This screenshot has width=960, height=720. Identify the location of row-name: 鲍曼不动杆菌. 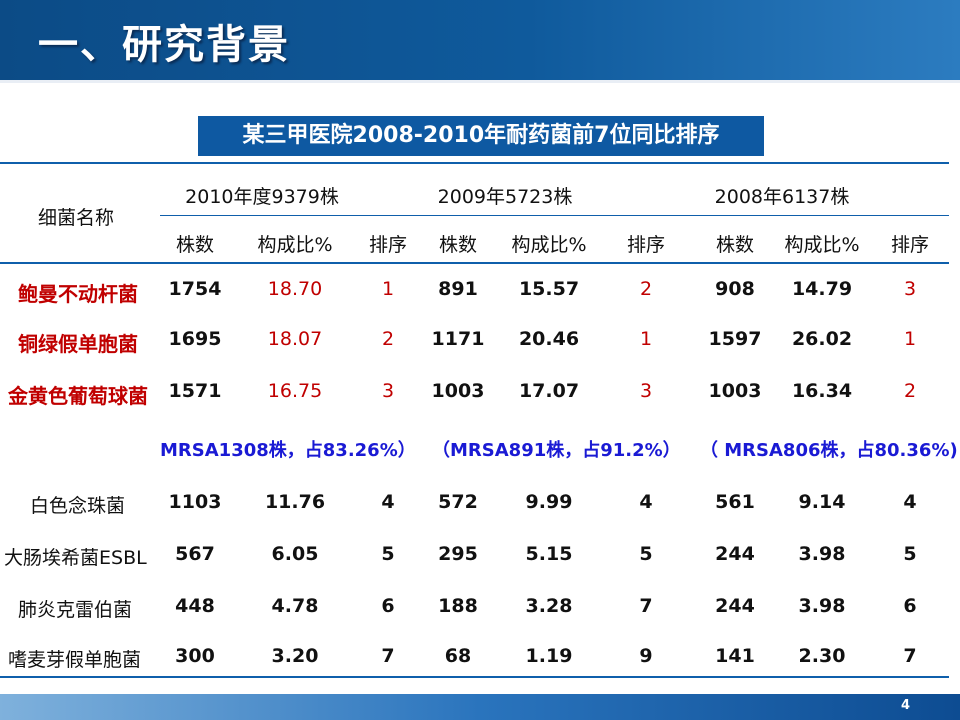
(78, 294).